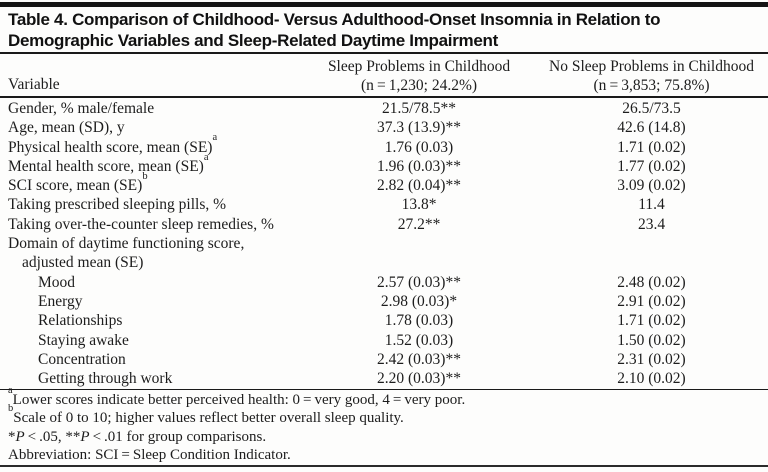 The height and width of the screenshot is (472, 768). What do you see at coordinates (82, 359) in the screenshot?
I see `row-label: Concentration` at bounding box center [82, 359].